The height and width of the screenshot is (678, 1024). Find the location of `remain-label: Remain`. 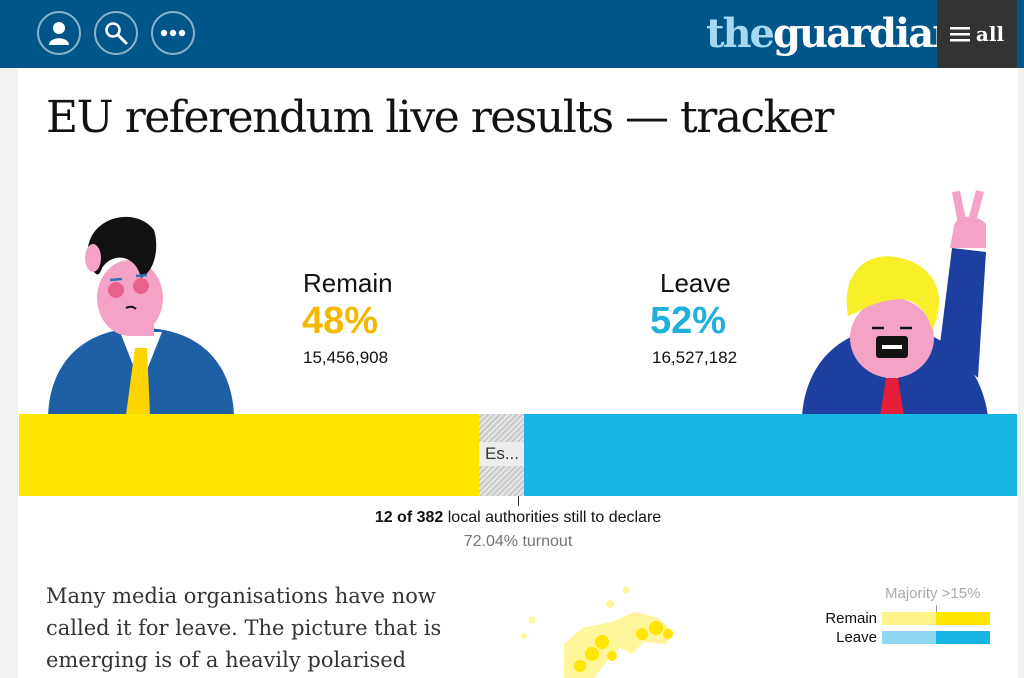

remain-label: Remain is located at coordinates (348, 283).